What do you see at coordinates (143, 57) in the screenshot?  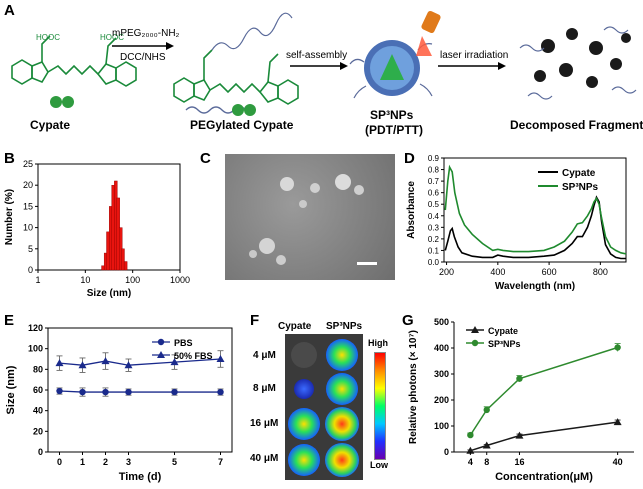 I see `step1-catalyst: DCC/NHS` at bounding box center [143, 57].